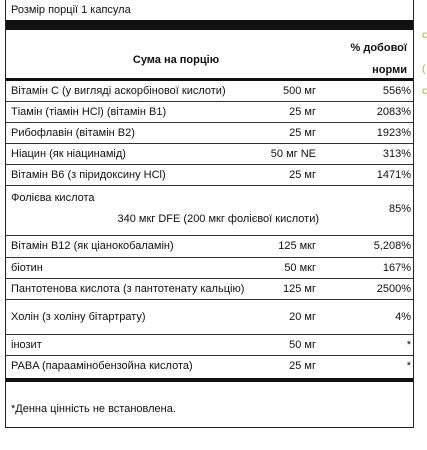 Image resolution: width=427 pixels, height=450 pixels. I want to click on nutrient-dv: 1471%, so click(393, 175).